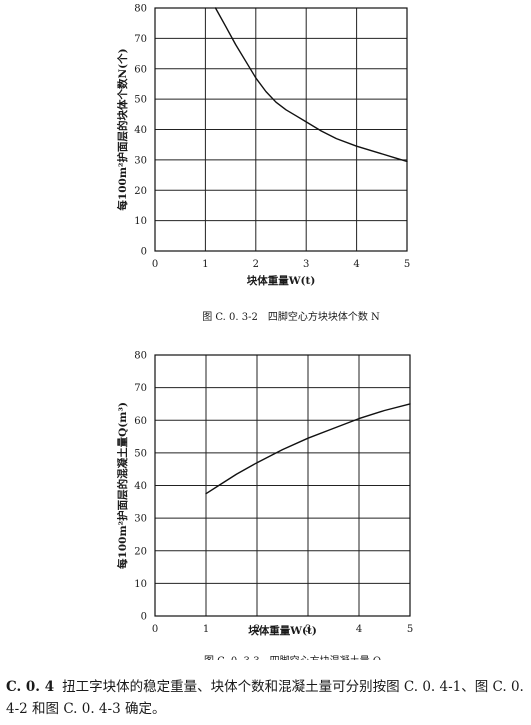 This screenshot has width=531, height=725. Describe the element at coordinates (122, 485) in the screenshot. I see `y-axis-label: 每100m²护面层的混凝土量Q(m³)` at that location.